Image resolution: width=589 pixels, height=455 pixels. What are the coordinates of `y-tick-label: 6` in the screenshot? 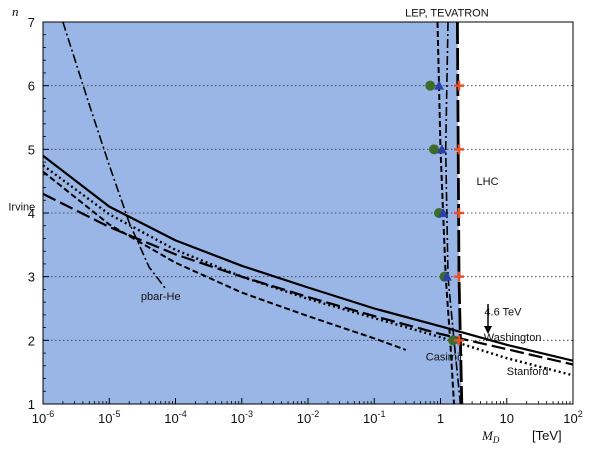 It's located at (31, 86).